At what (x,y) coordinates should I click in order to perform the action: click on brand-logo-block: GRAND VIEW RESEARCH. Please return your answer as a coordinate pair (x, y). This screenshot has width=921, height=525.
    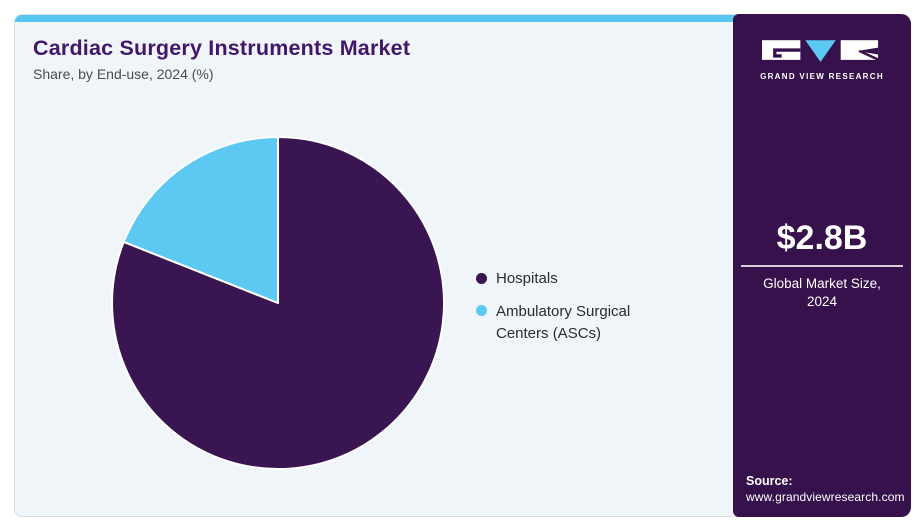
    Looking at the image, I should click on (822, 60).